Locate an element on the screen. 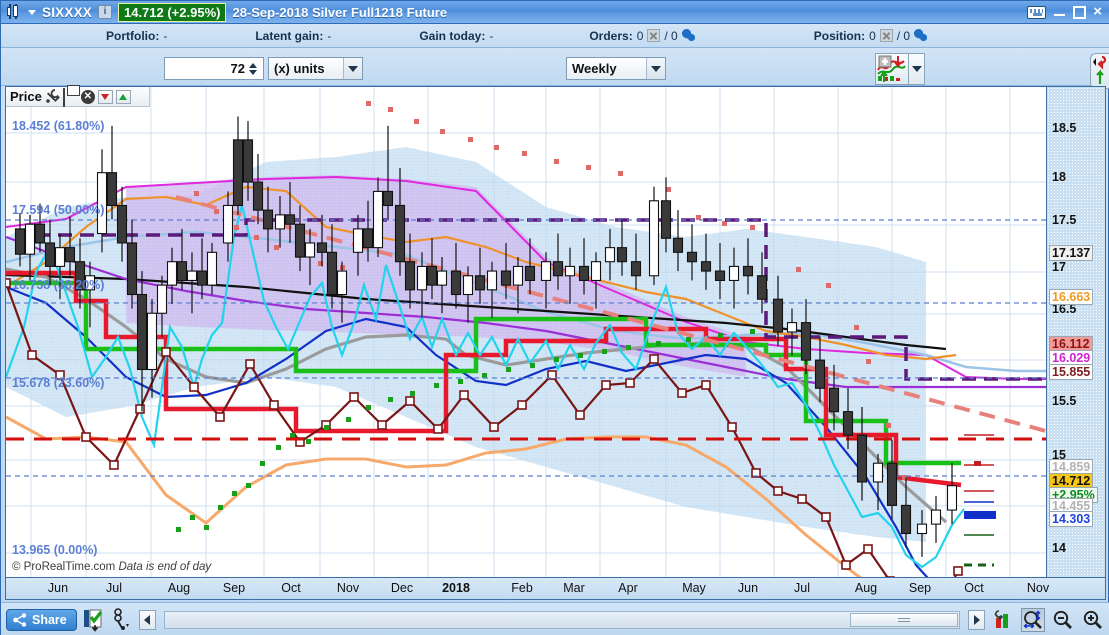  share-label: Share is located at coordinates (49, 619).